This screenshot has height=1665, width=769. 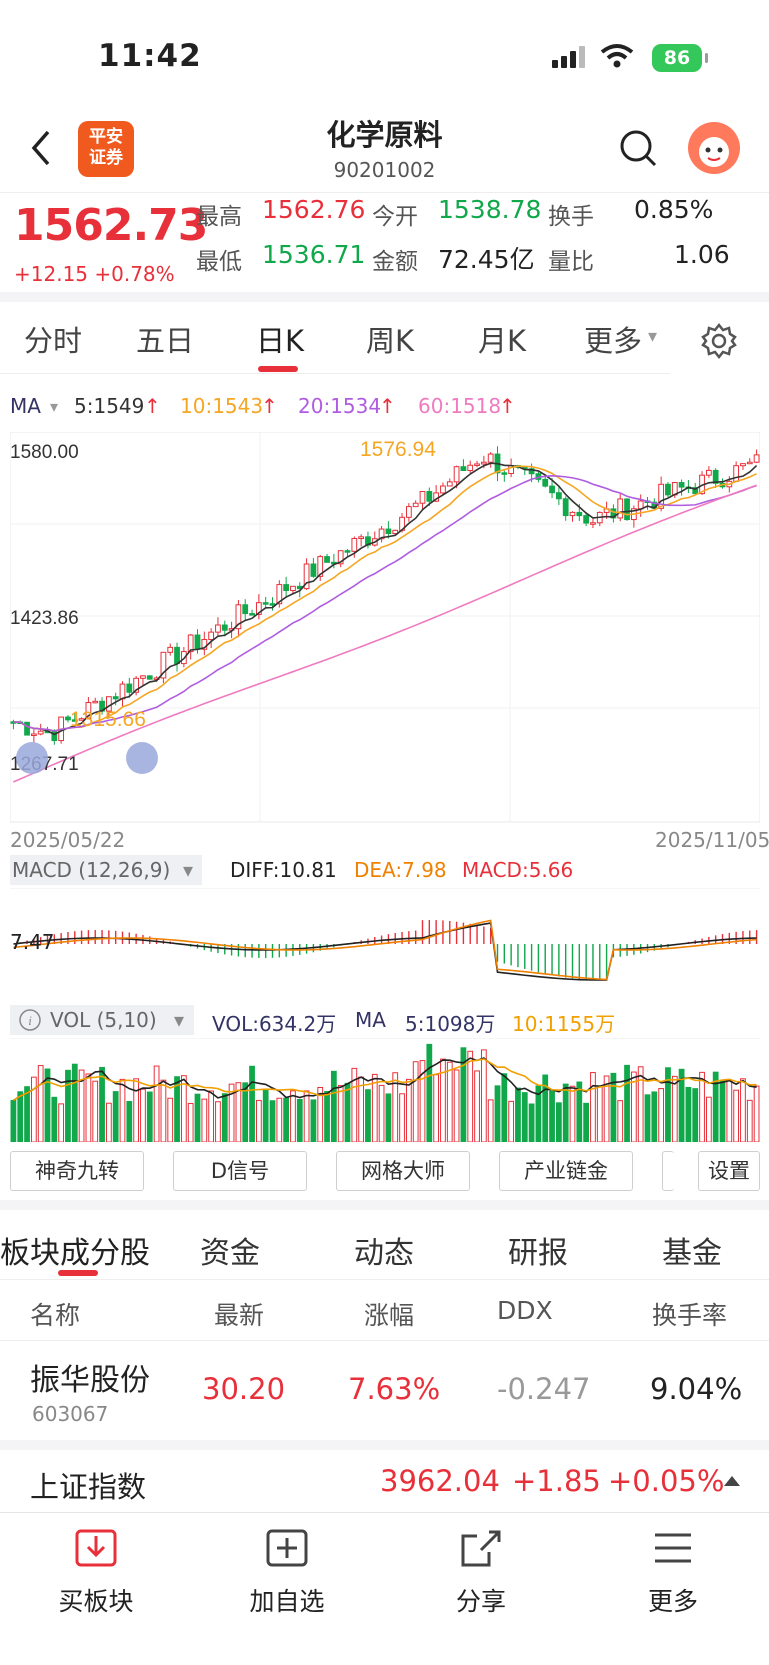 I want to click on volume-chart, so click(x=385, y=1090).